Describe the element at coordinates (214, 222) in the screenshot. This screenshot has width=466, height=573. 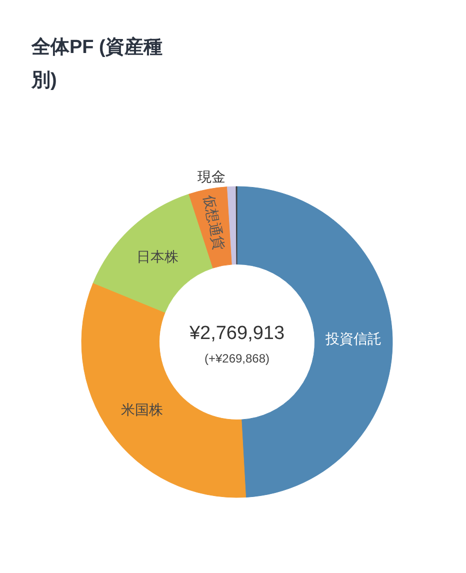
I see `slice-label: 仮想通貨` at that location.